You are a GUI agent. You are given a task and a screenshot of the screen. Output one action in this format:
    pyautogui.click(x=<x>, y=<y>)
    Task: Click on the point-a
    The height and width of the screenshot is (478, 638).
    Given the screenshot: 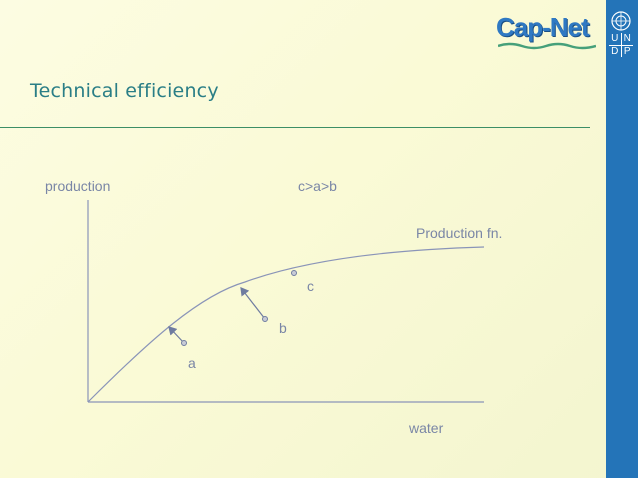 What is the action you would take?
    pyautogui.click(x=184, y=343)
    